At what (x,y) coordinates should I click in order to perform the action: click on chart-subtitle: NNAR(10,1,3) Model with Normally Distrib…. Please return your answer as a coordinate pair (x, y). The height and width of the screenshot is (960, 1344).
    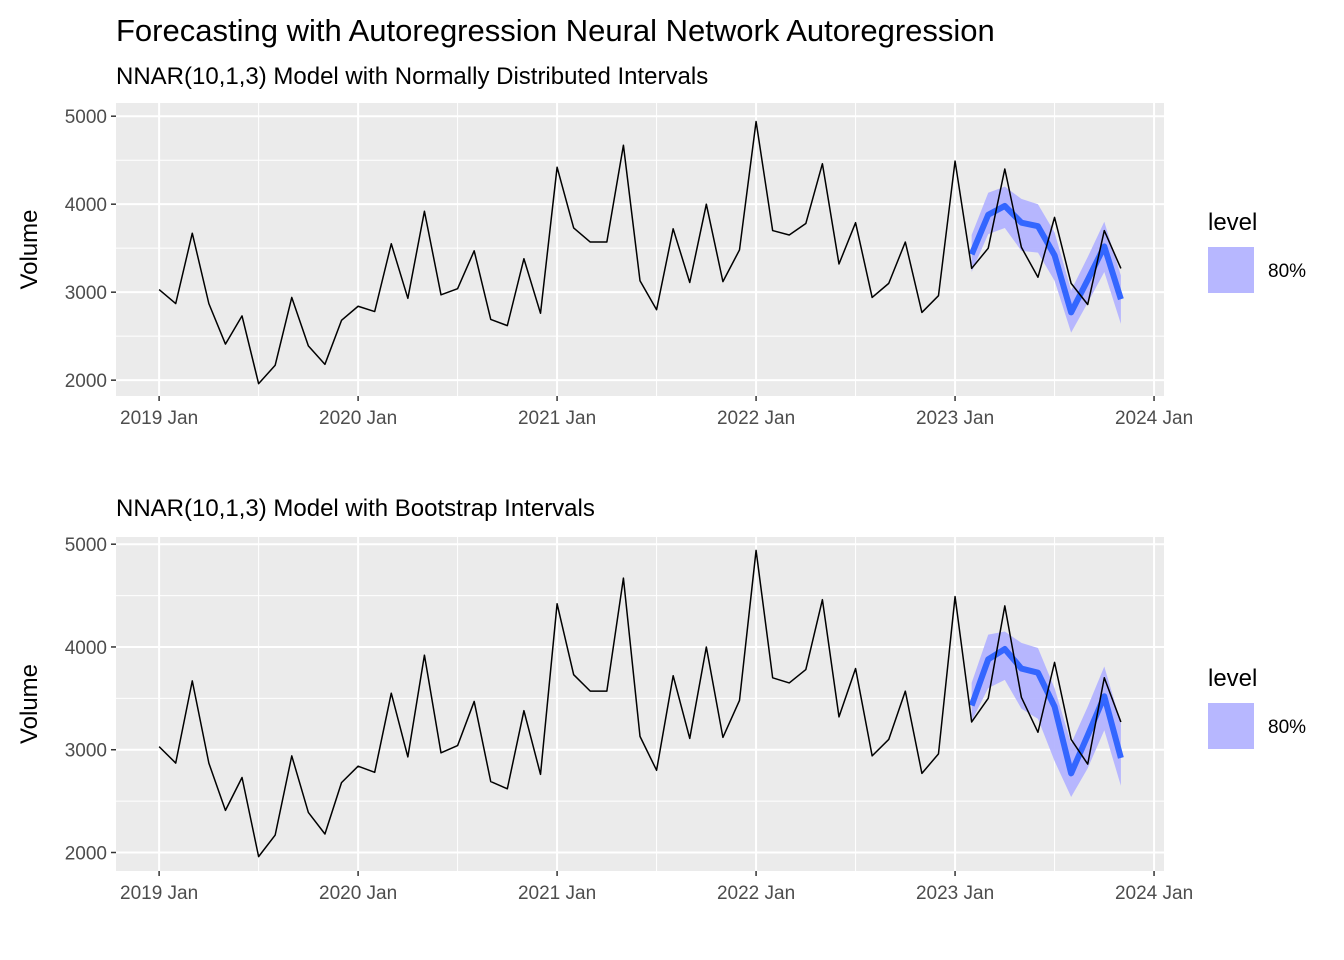
    Looking at the image, I should click on (412, 76).